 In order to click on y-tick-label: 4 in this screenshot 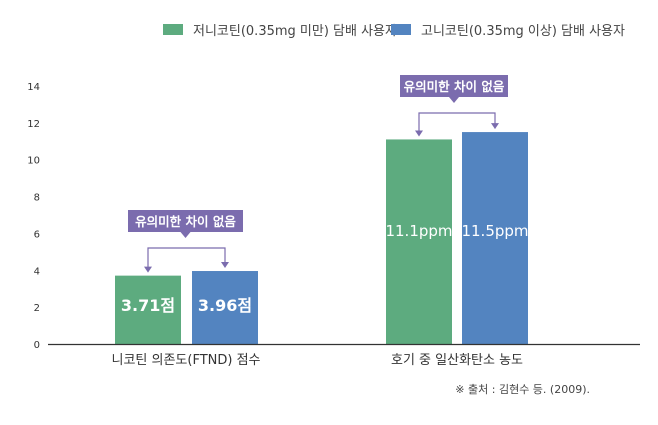, I will do `click(37, 271)`.